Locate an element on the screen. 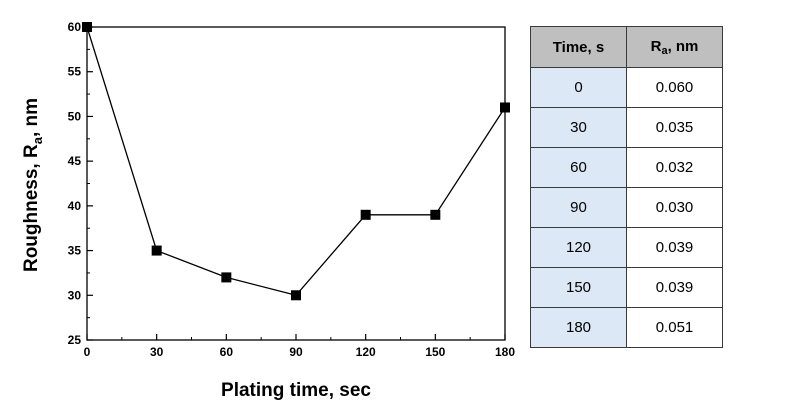 The width and height of the screenshot is (787, 416). cell-time: 0 is located at coordinates (578, 87).